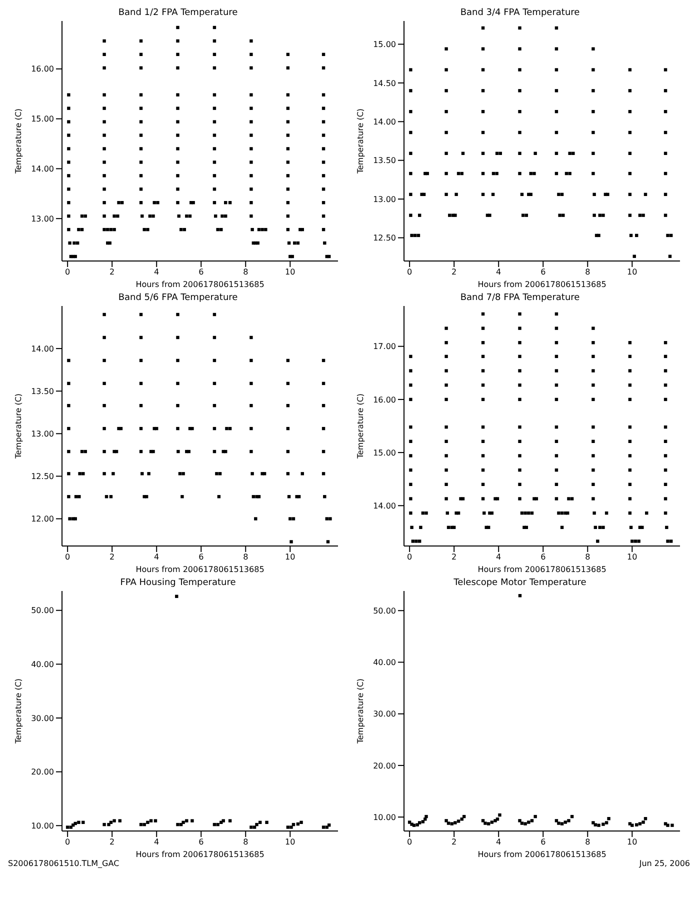 The width and height of the screenshot is (700, 900). What do you see at coordinates (42, 718) in the screenshot?
I see `y-tick-label: 30.00` at bounding box center [42, 718].